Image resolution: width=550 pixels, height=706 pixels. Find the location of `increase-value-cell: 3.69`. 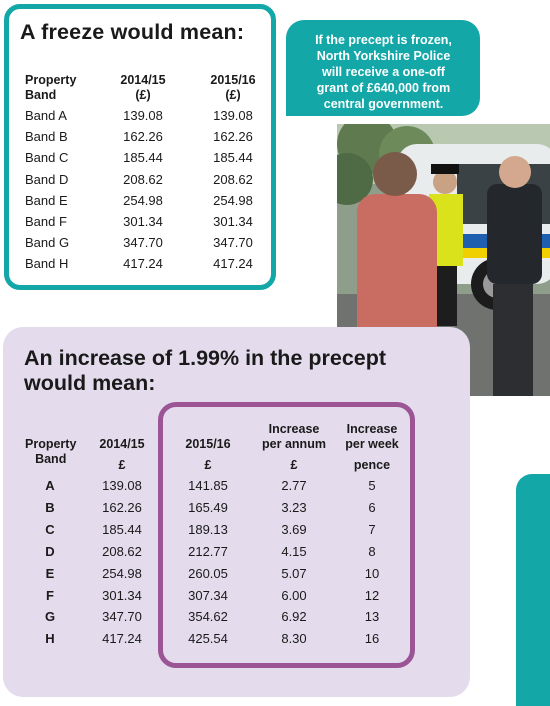

increase-value-cell: 3.69 is located at coordinates (294, 529).